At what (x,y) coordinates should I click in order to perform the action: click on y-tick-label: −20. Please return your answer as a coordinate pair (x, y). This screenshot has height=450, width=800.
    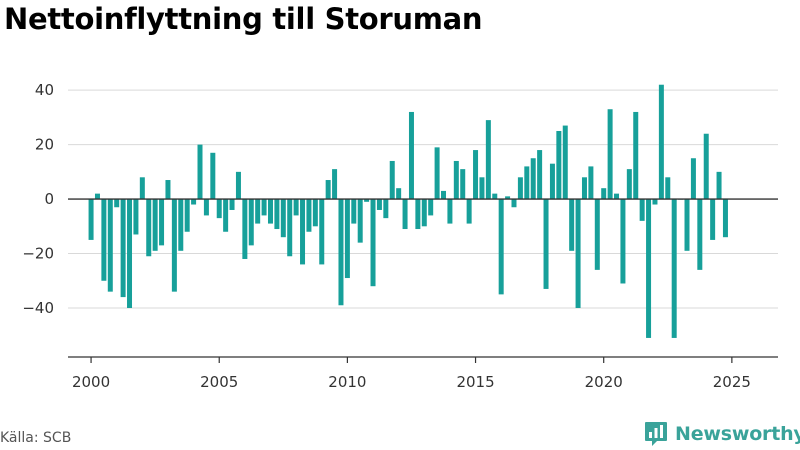
    Looking at the image, I should click on (38, 254).